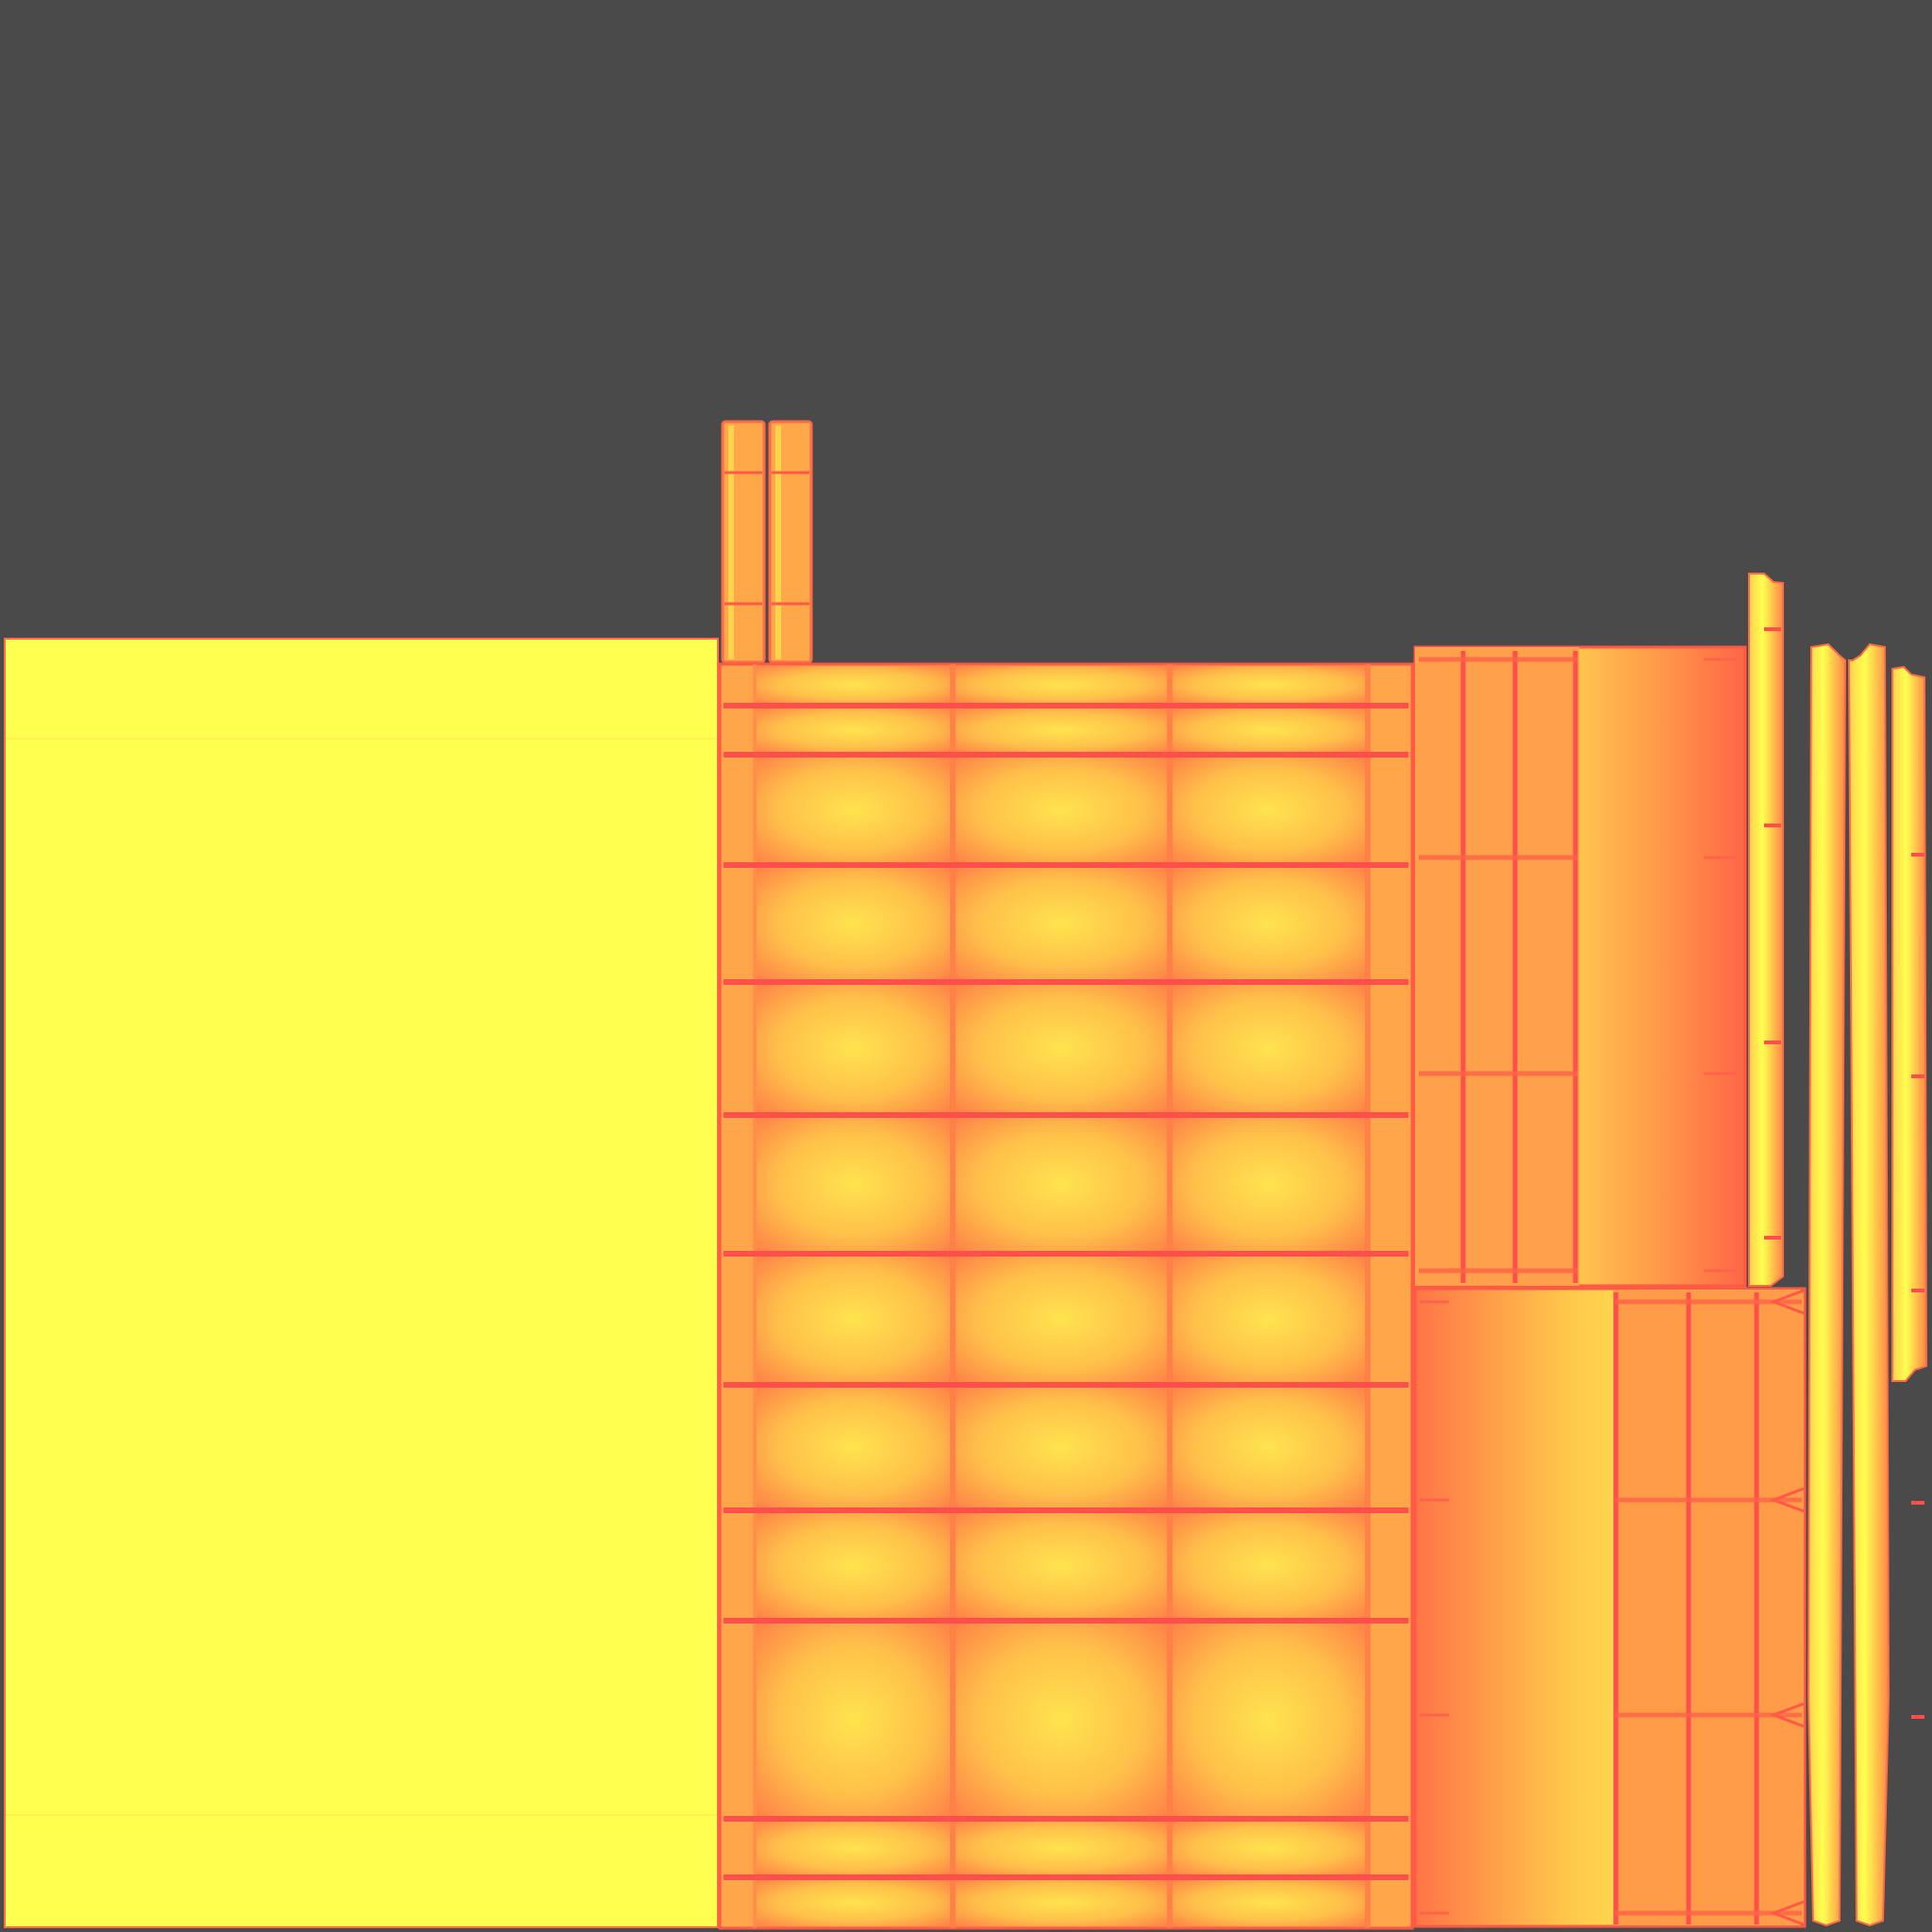  Describe the element at coordinates (1580, 967) in the screenshot. I see `side-panel-top-island` at that location.